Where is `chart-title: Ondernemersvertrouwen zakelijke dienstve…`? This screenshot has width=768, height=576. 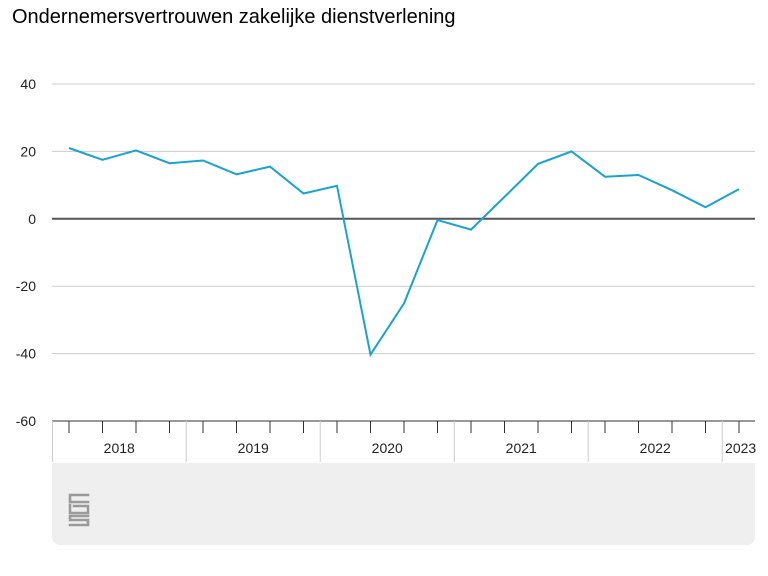 chart-title: Ondernemersvertrouwen zakelijke dienstve… is located at coordinates (234, 17).